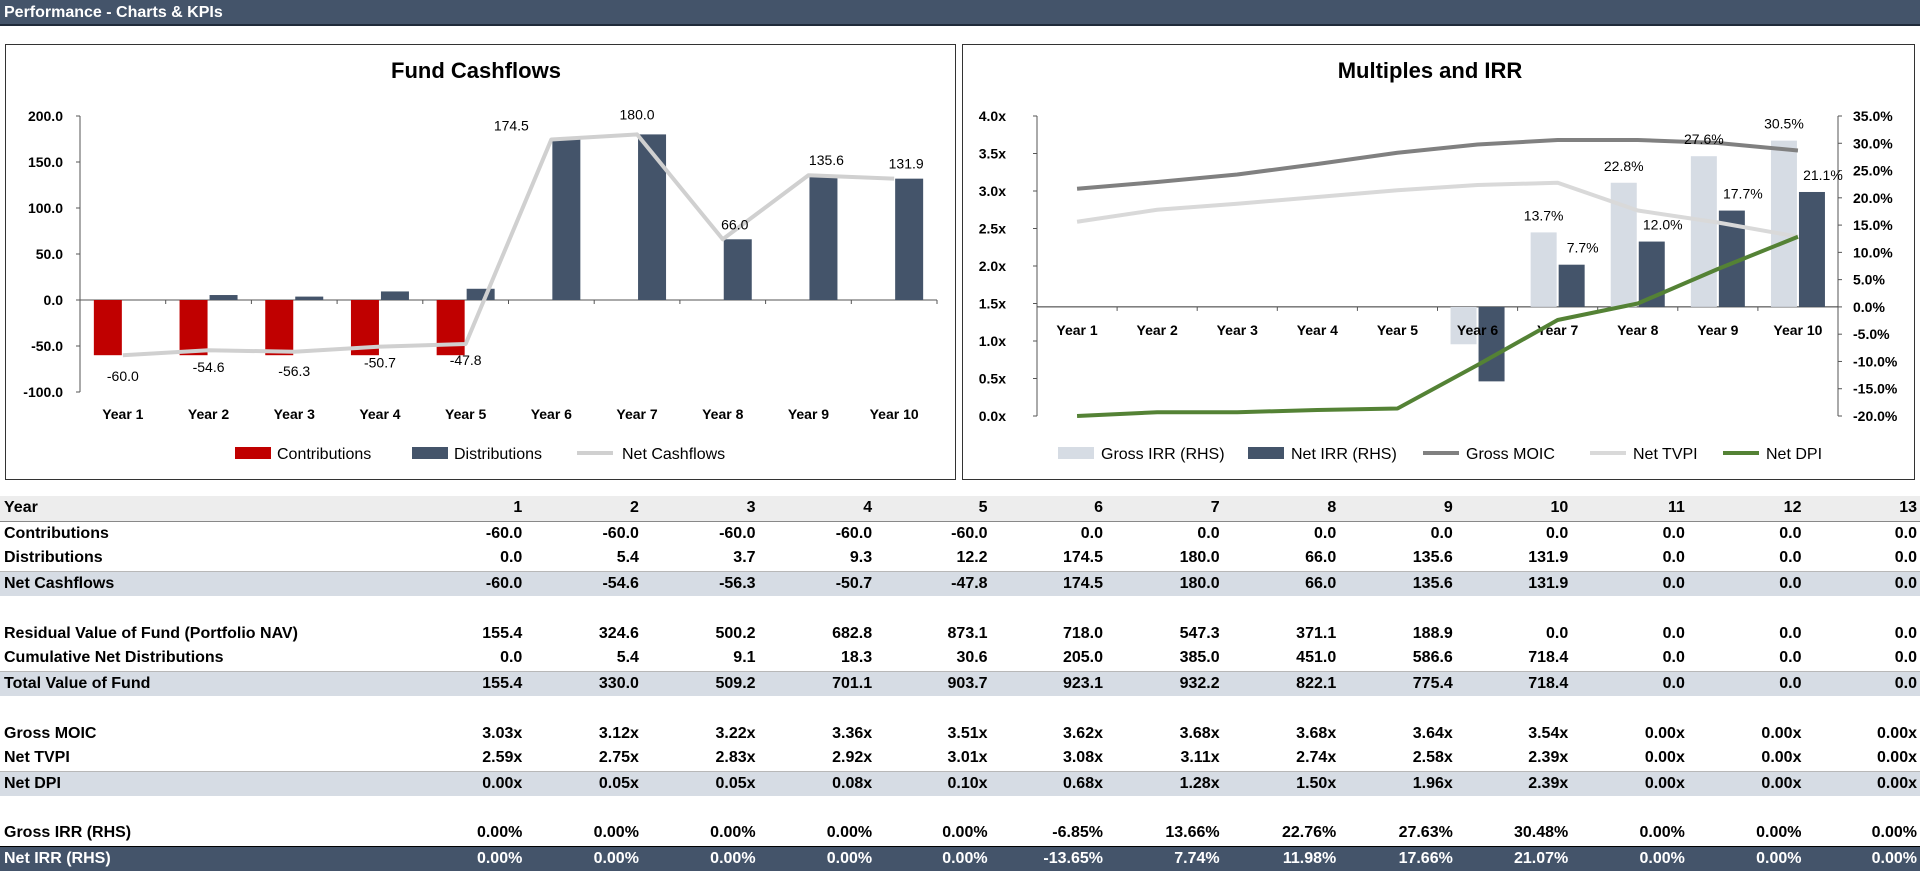 This screenshot has width=1920, height=871. I want to click on value-cell: 903.7, so click(933, 683).